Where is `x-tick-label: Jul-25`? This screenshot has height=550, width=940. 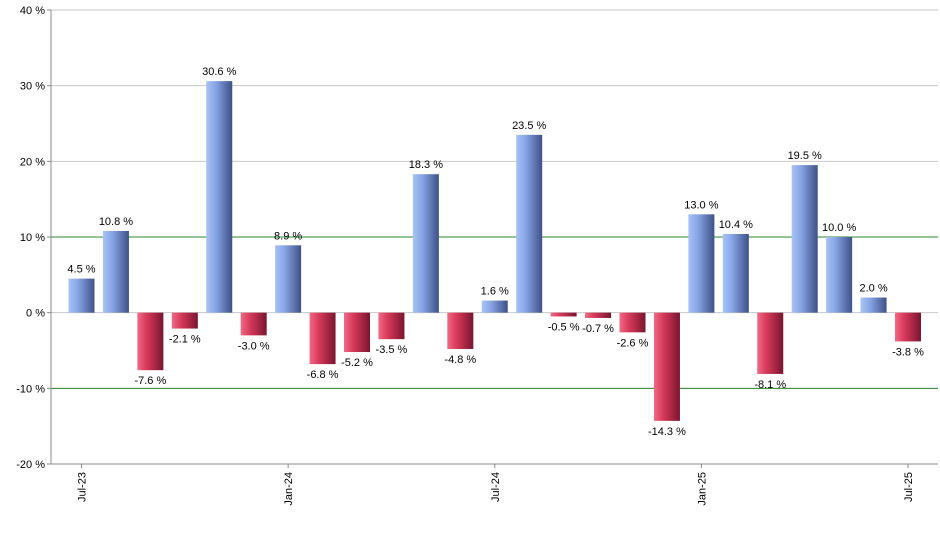
x-tick-label: Jul-25 is located at coordinates (909, 487).